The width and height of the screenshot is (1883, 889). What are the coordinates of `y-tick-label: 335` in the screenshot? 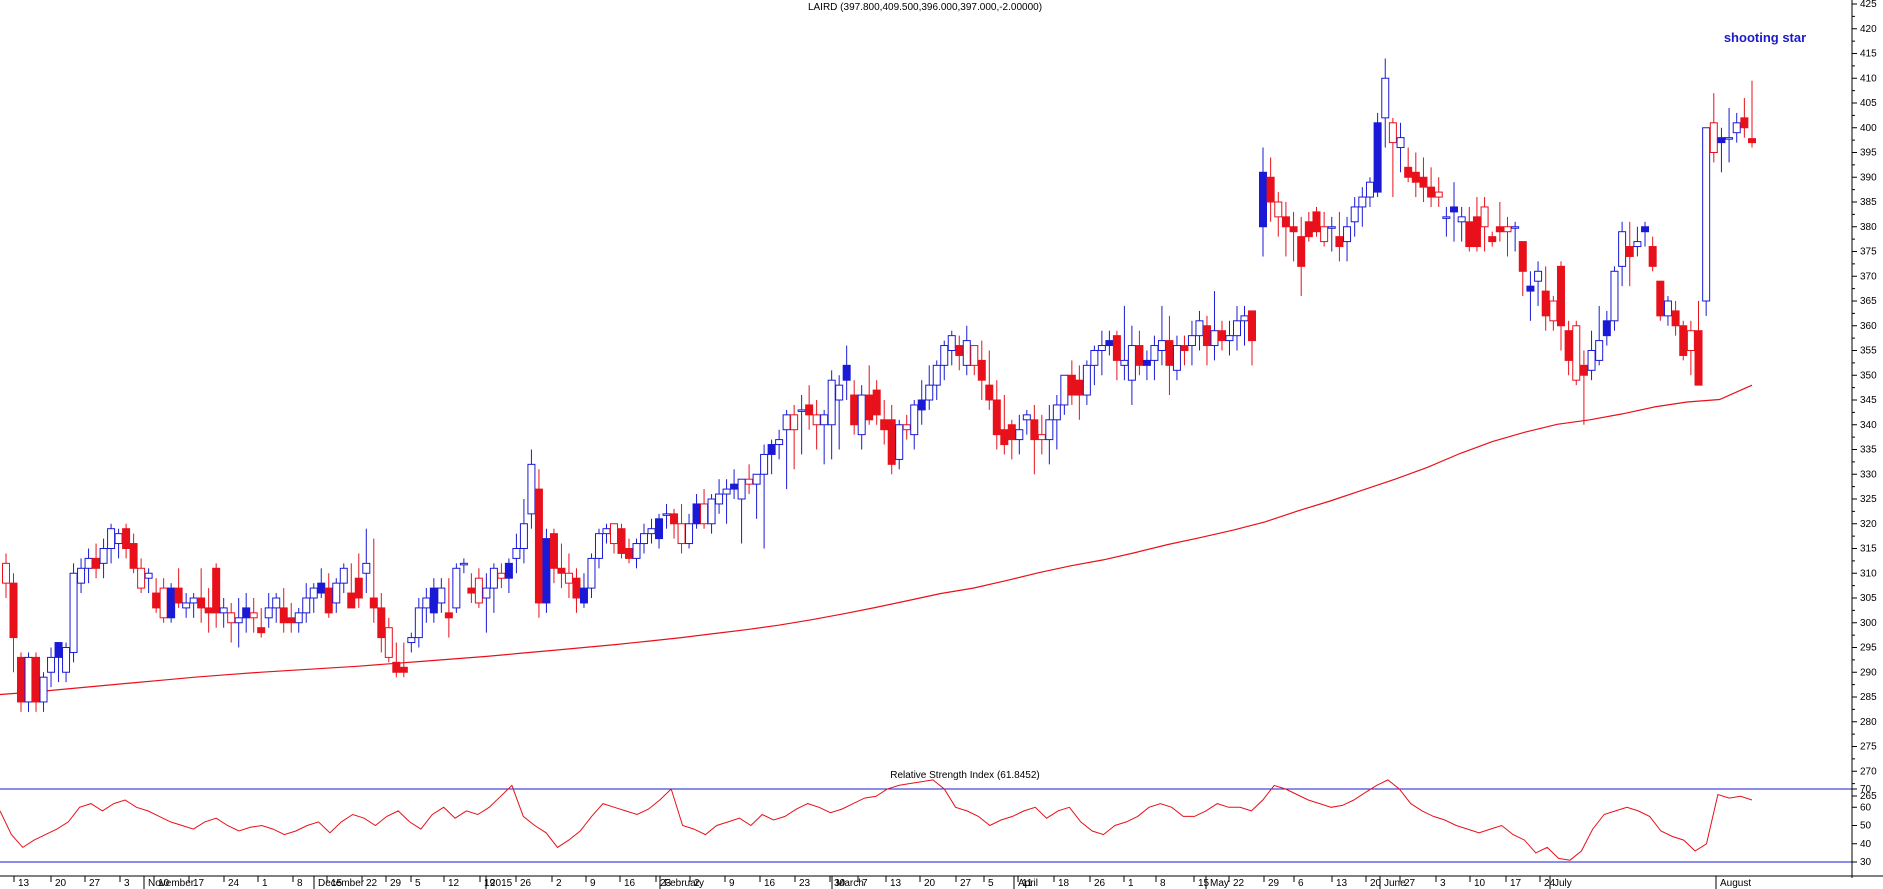 It's located at (1868, 450).